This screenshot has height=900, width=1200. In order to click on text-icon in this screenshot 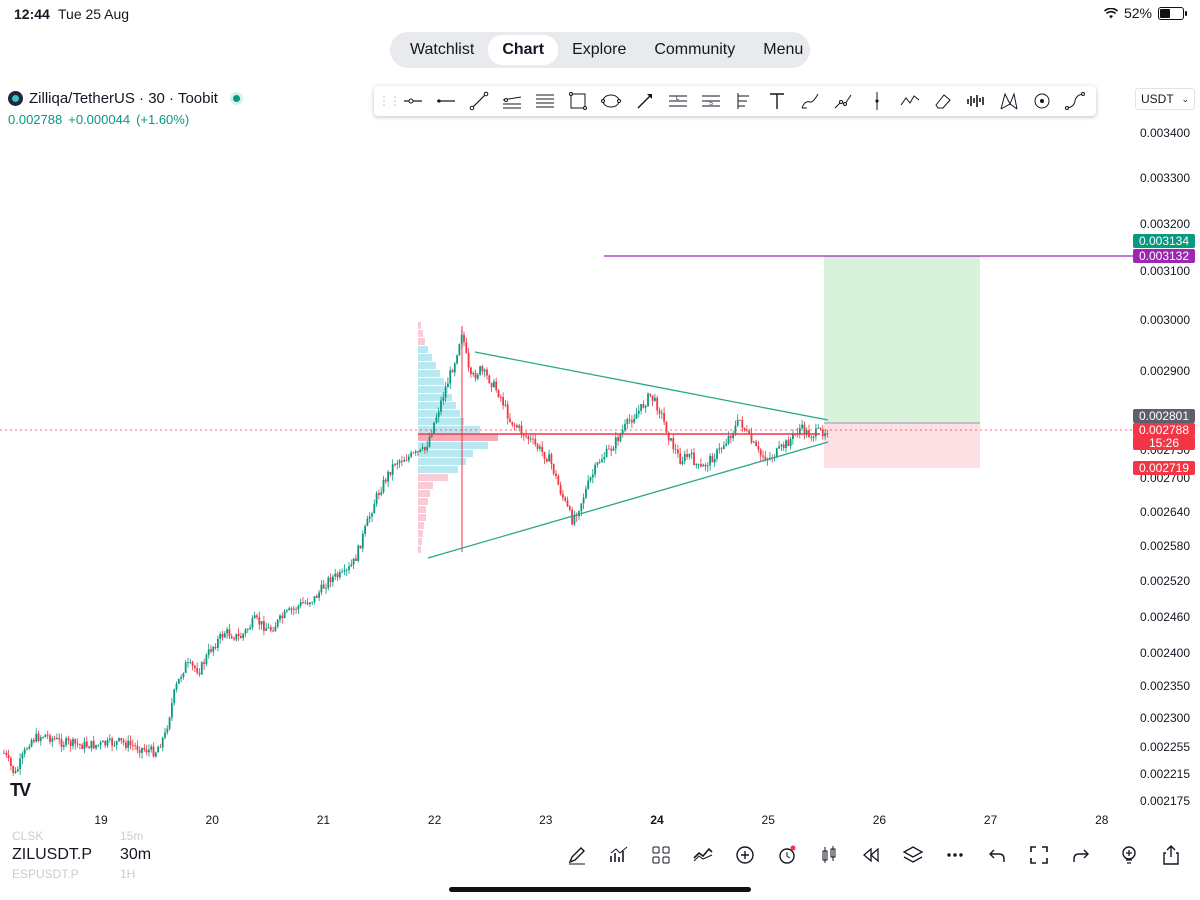, I will do `click(777, 101)`.